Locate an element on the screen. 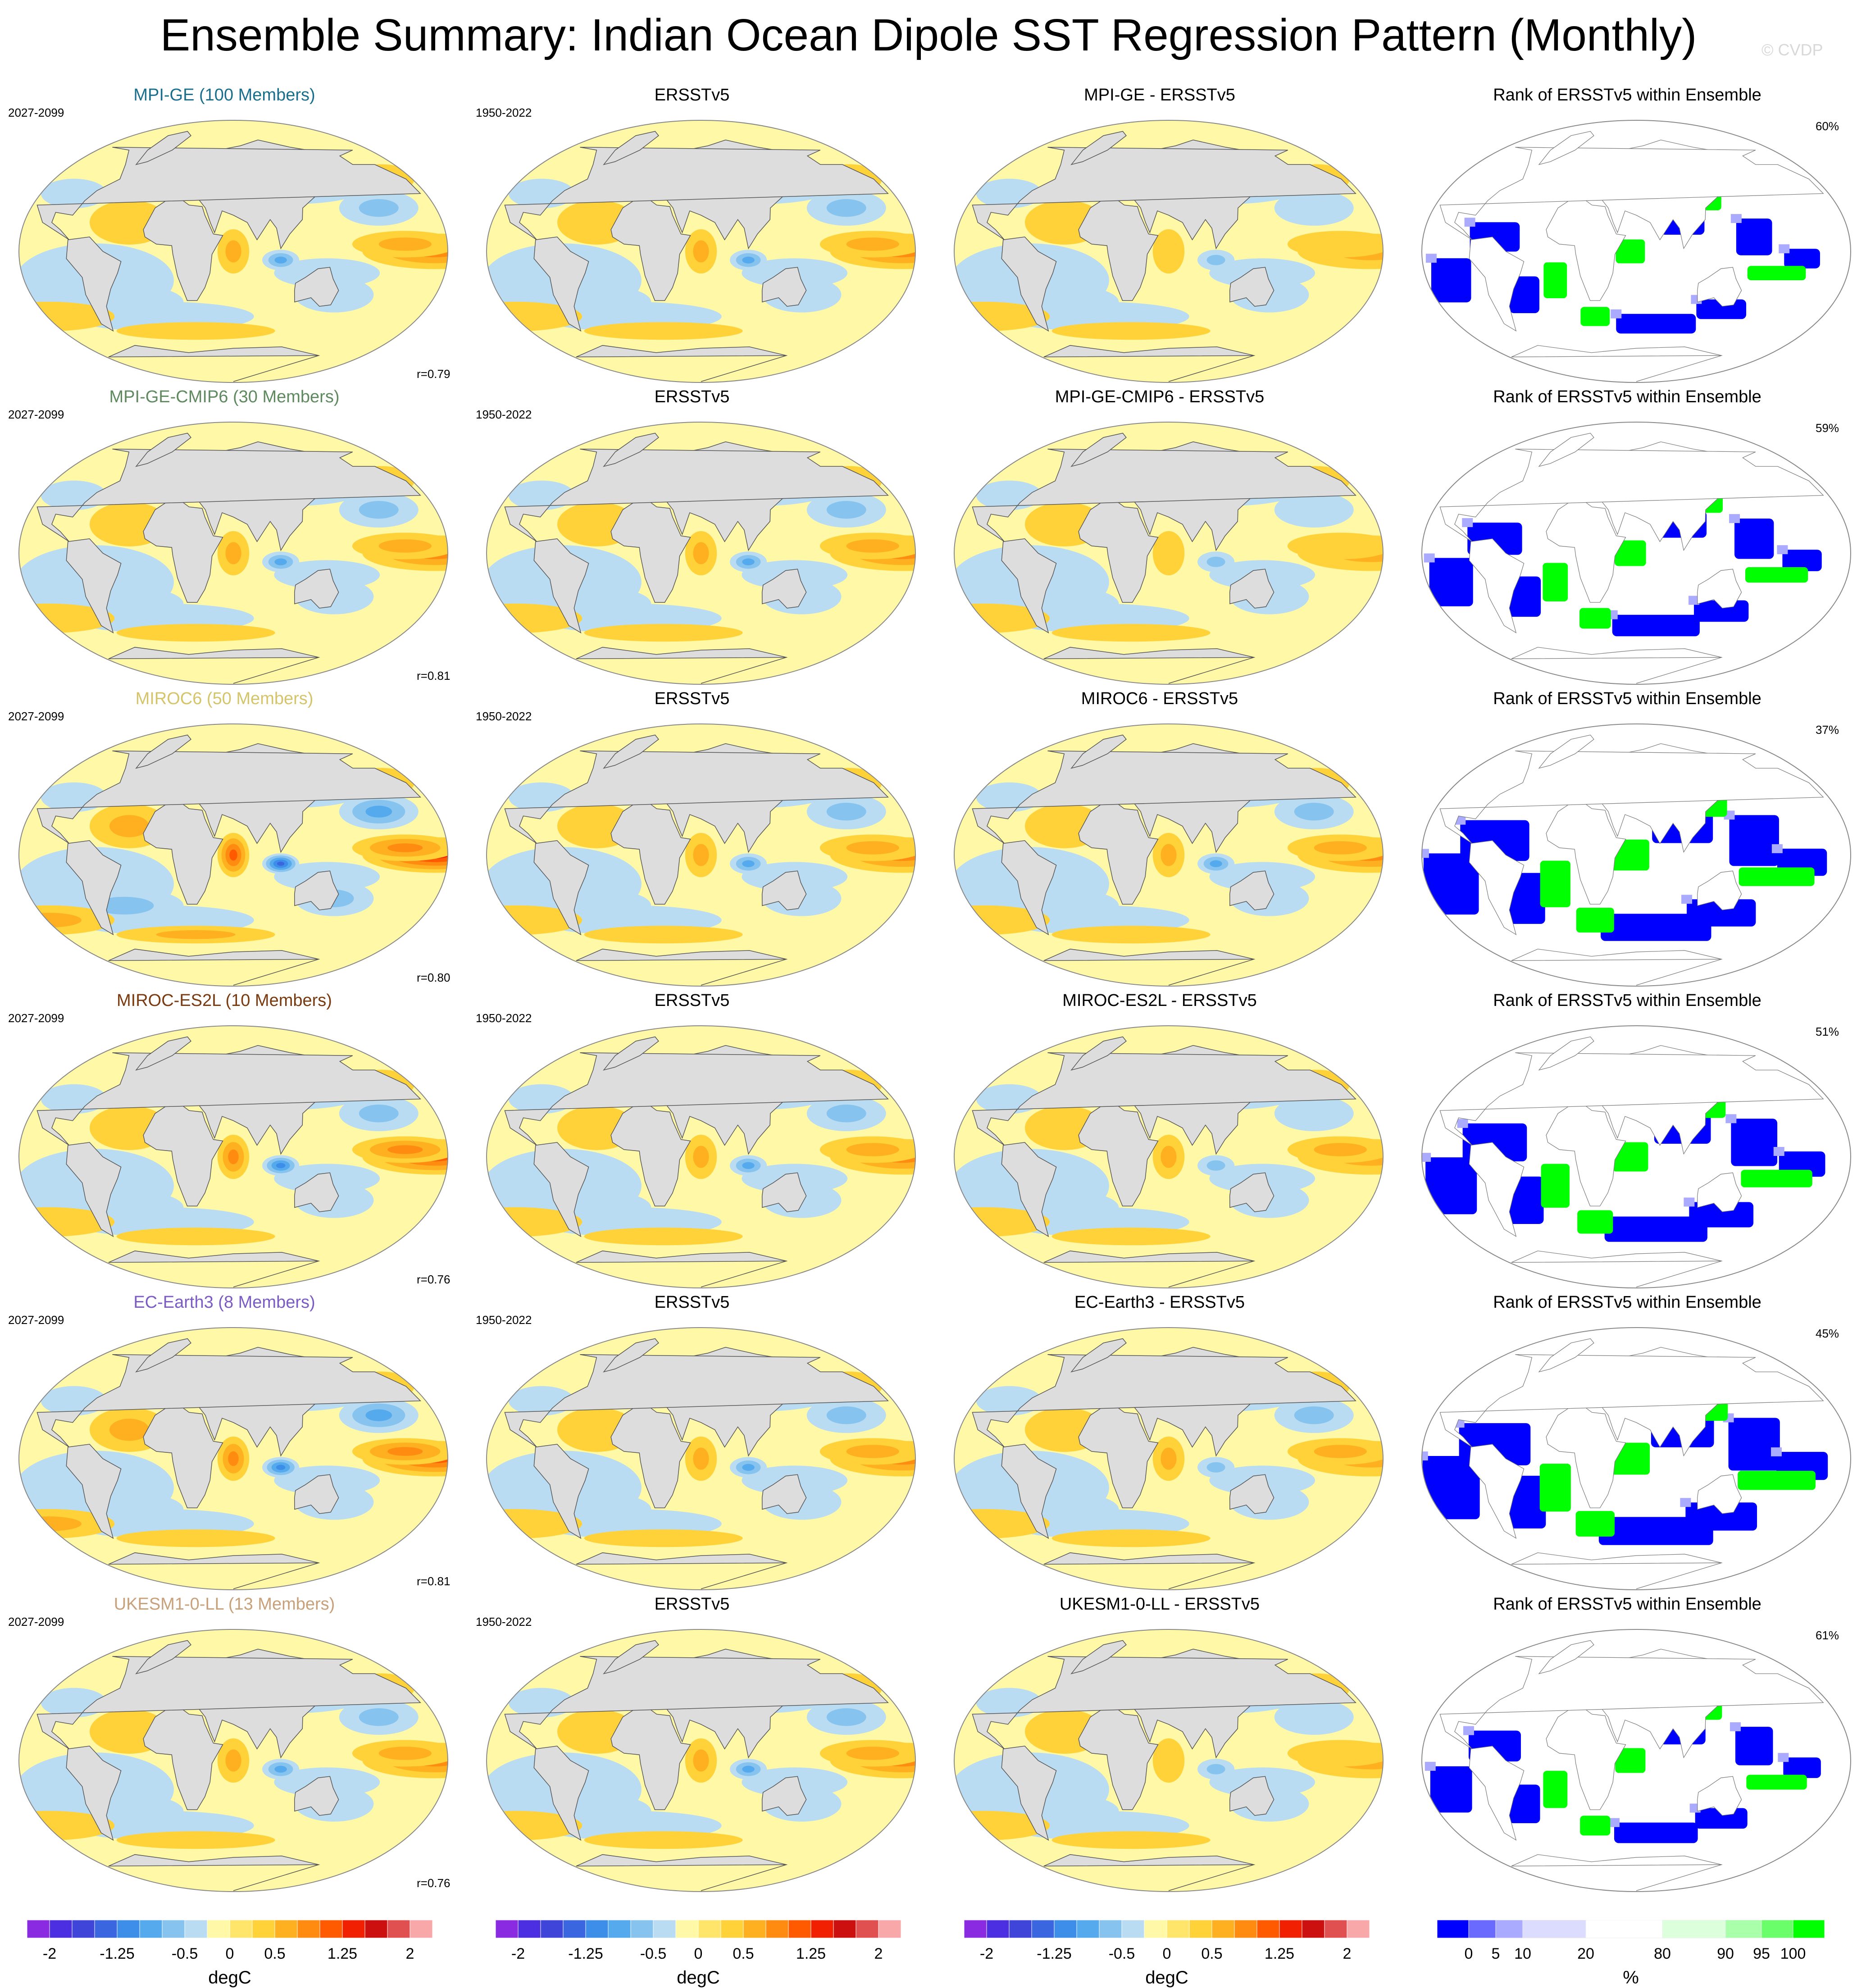  diff-panel-title: MIROC6 - ERSSTv5 is located at coordinates (1159, 698).